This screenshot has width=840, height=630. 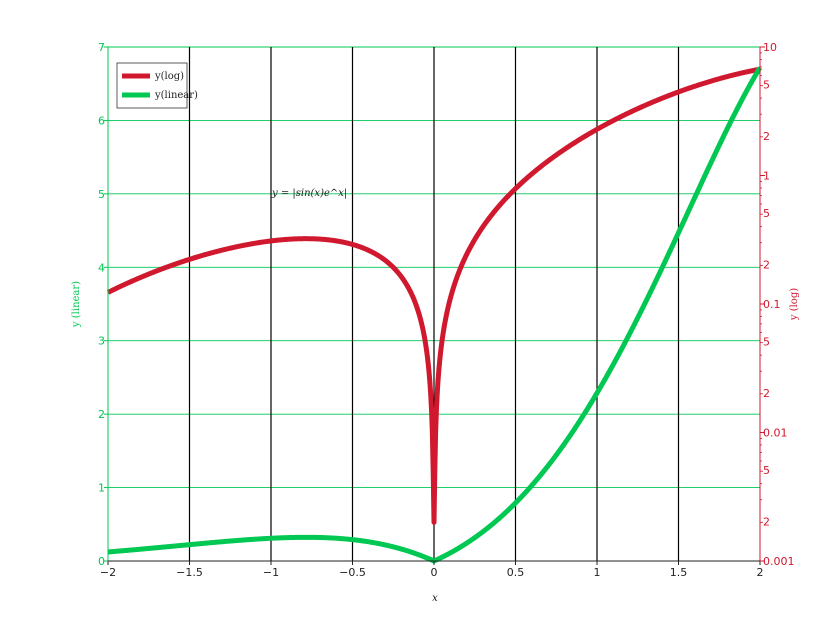 What do you see at coordinates (169, 76) in the screenshot?
I see `legend-label-log: y(log)` at bounding box center [169, 76].